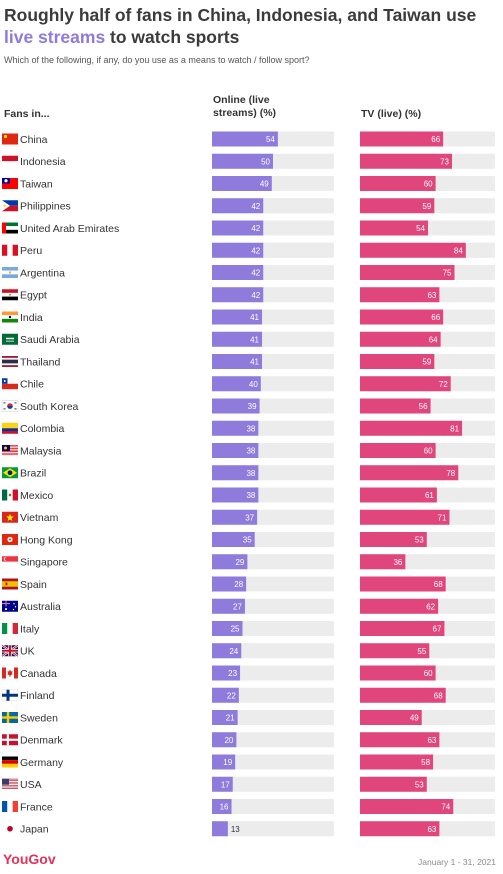 The width and height of the screenshot is (503, 874). Describe the element at coordinates (435, 317) in the screenshot. I see `tv-value-label: 66` at that location.